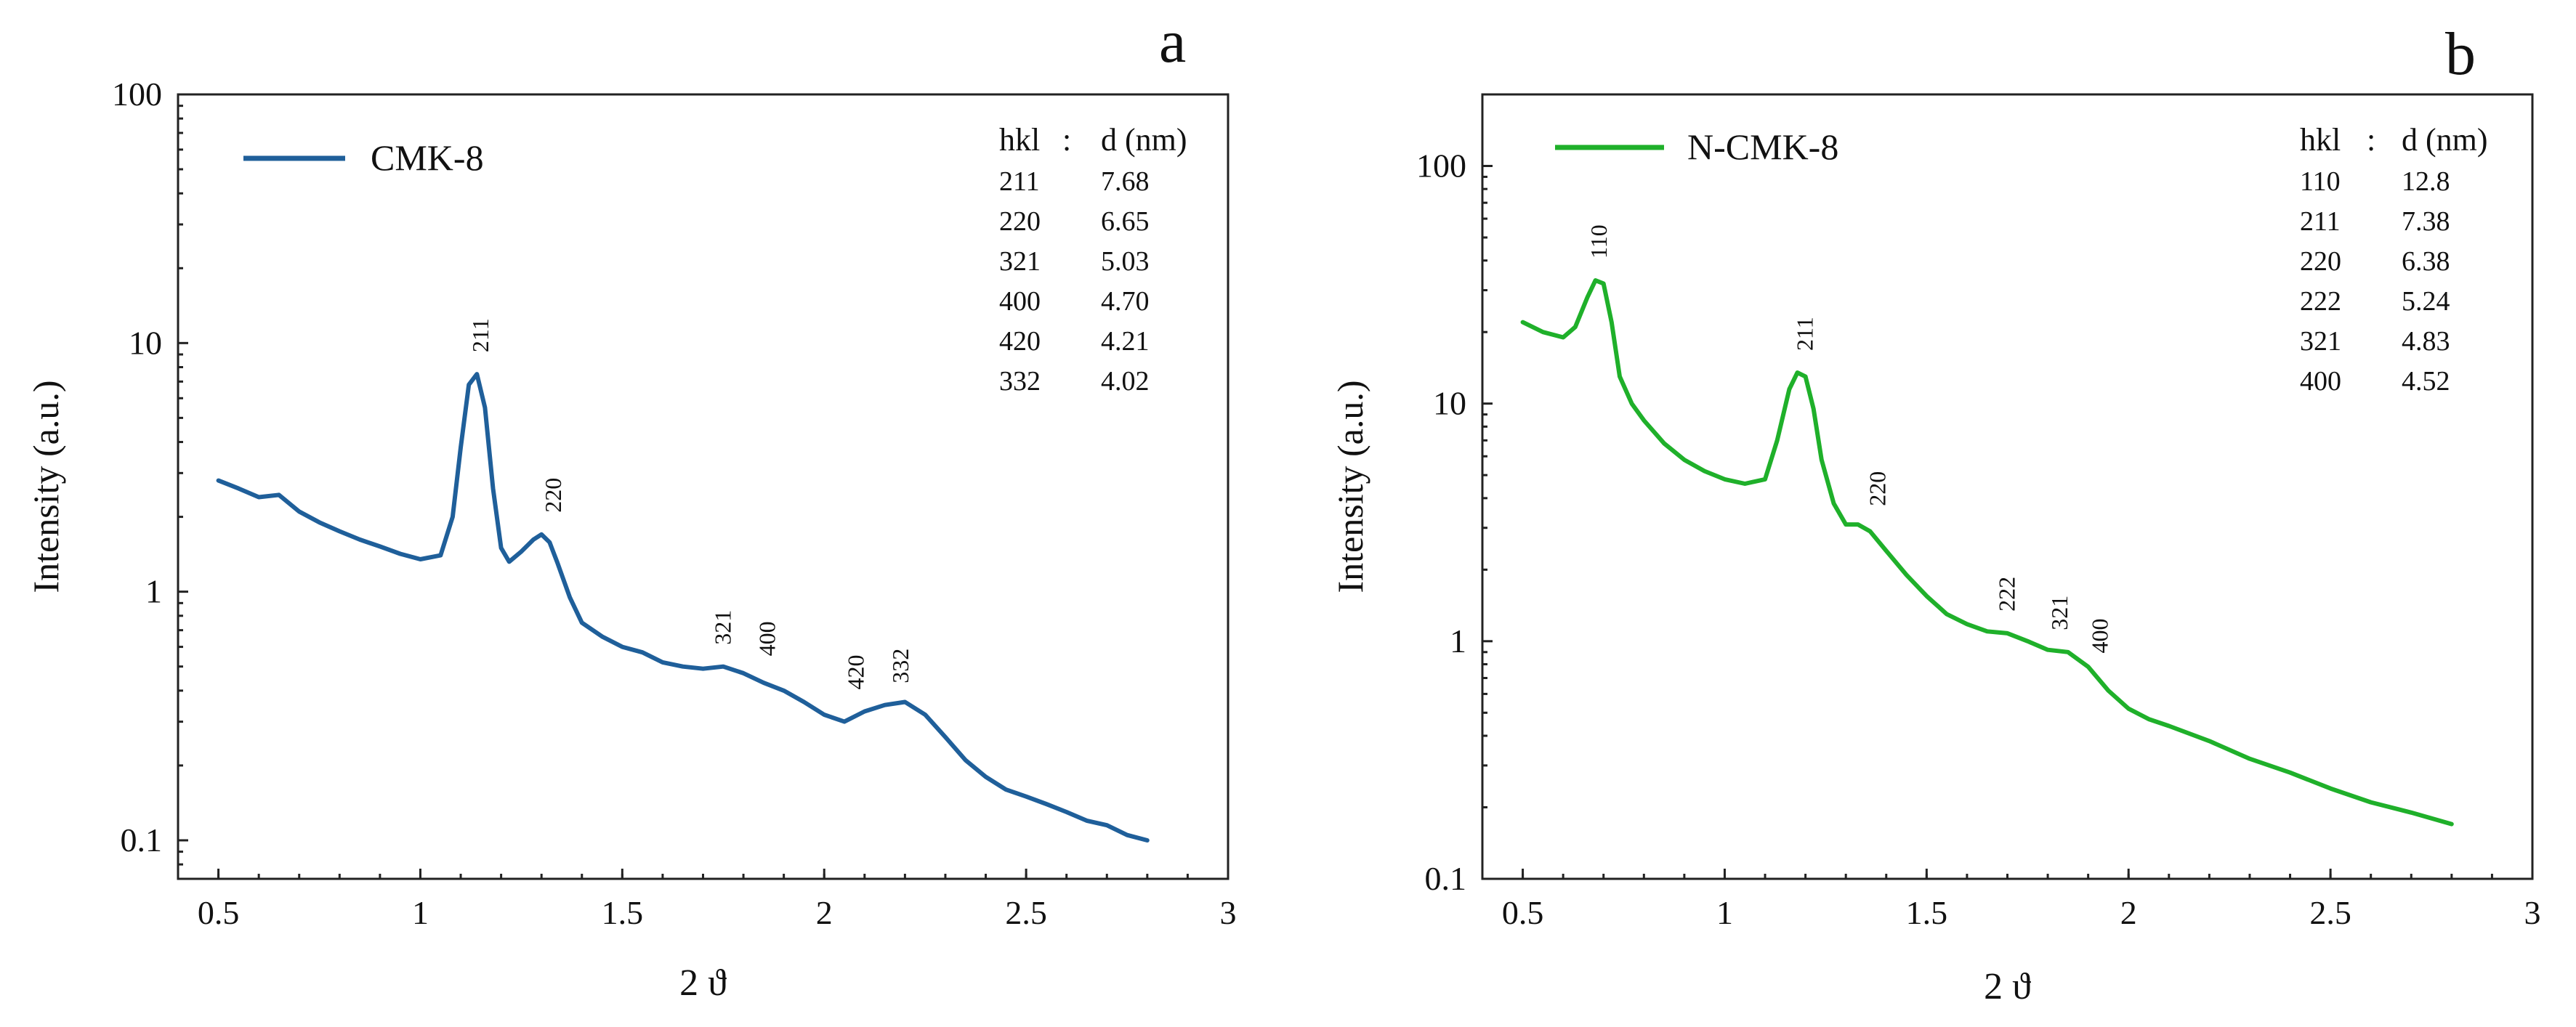 The image size is (2576, 1027). Describe the element at coordinates (900, 666) in the screenshot. I see `peak-label-332: 332` at that location.